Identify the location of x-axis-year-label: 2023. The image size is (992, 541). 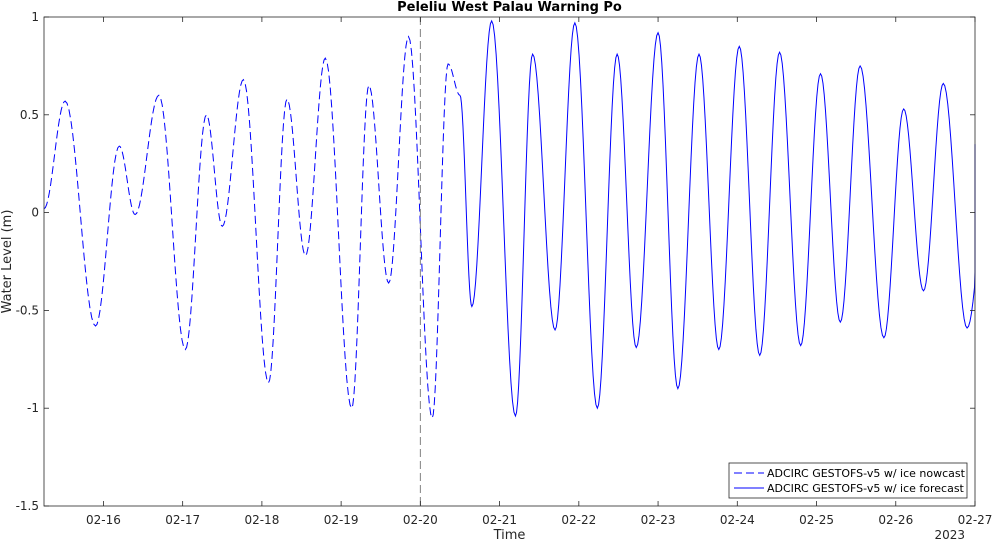
(949, 534).